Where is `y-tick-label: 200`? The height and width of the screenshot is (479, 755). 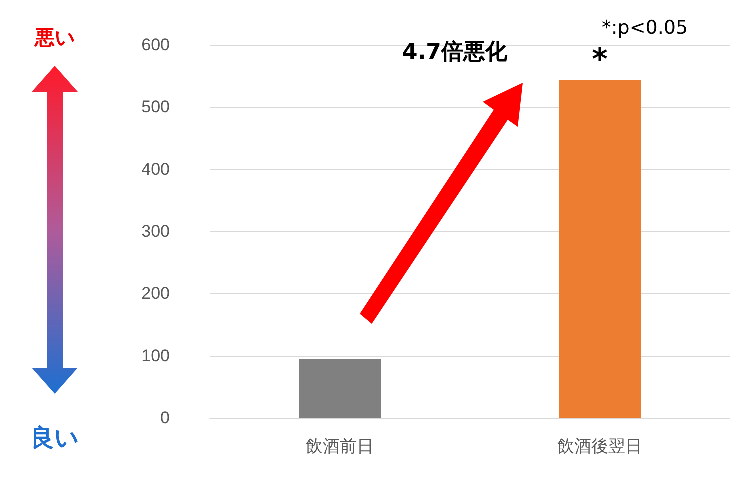
y-tick-label: 200 is located at coordinates (156, 294).